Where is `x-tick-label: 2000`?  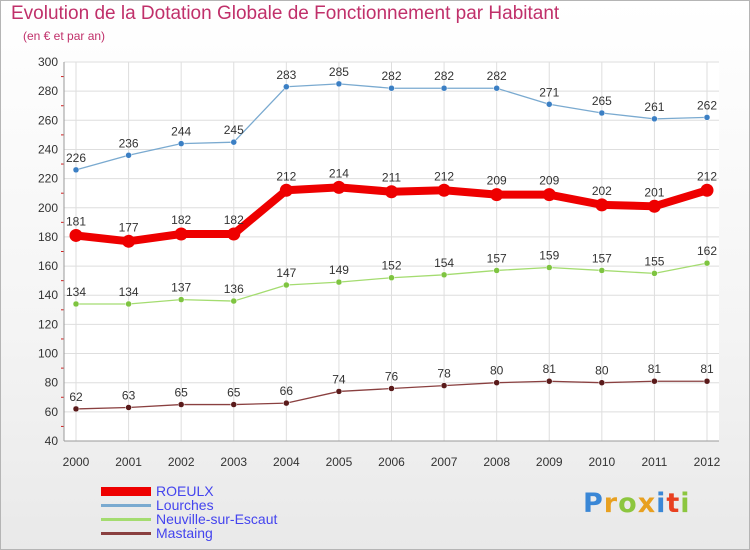
x-tick-label: 2000 is located at coordinates (76, 462).